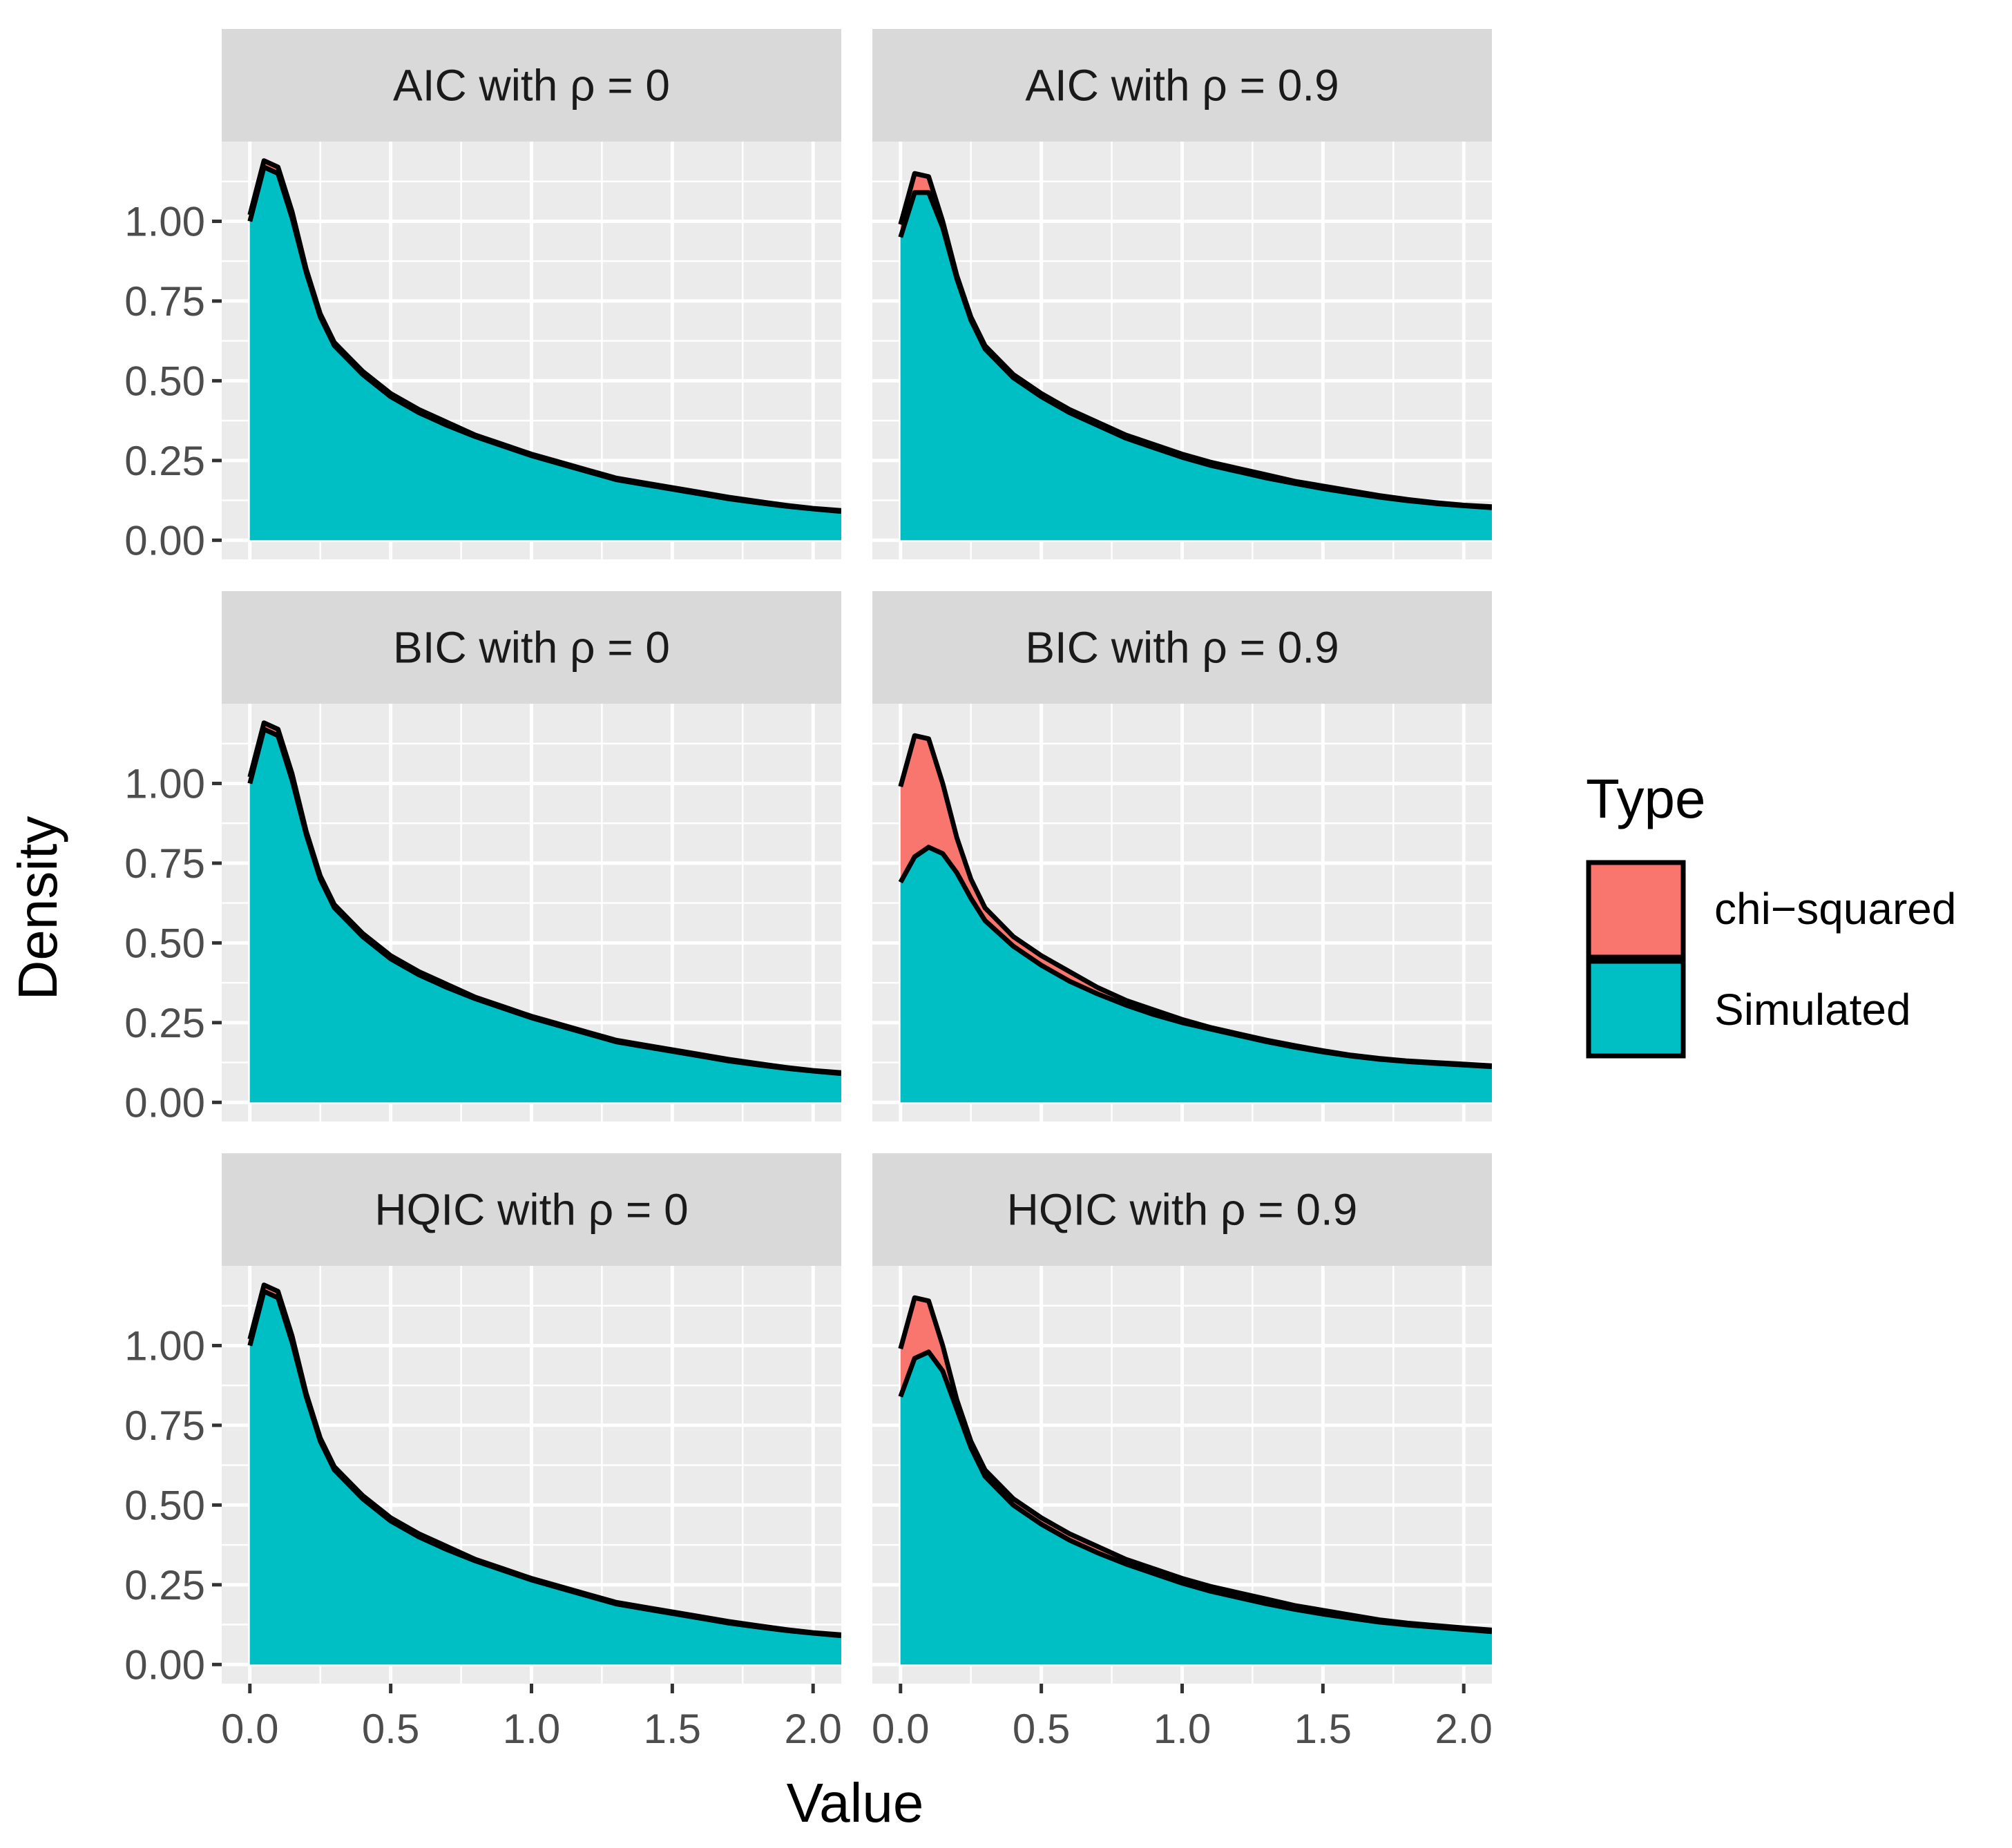 The image size is (2012, 1848). I want to click on facet-panel: AIC with ρ = 0.9, so click(1182, 294).